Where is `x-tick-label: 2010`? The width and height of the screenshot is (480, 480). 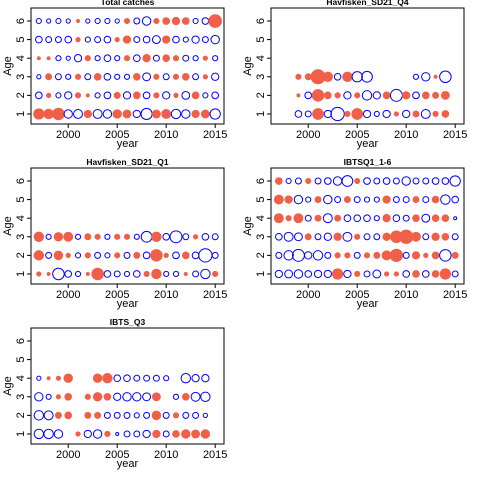
x-tick-label: 2010 is located at coordinates (166, 135).